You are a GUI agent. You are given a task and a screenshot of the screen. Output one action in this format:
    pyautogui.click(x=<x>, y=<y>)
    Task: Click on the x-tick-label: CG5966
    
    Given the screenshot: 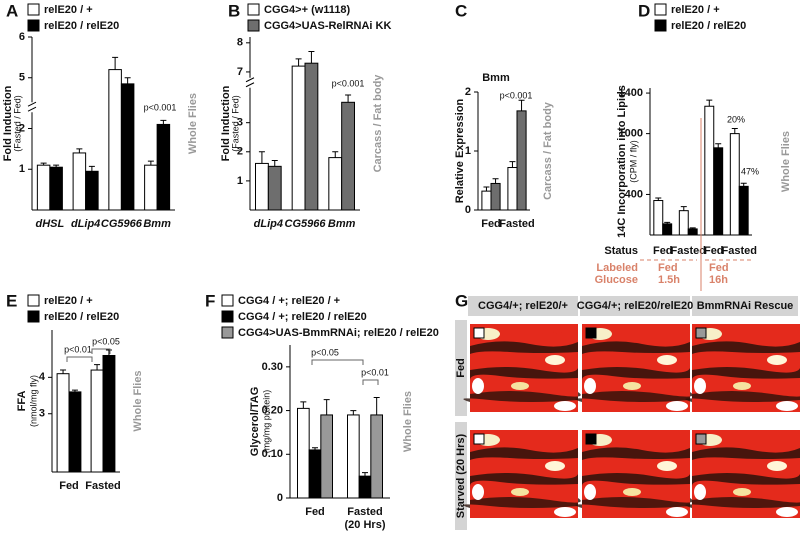 What is the action you would take?
    pyautogui.click(x=122, y=224)
    